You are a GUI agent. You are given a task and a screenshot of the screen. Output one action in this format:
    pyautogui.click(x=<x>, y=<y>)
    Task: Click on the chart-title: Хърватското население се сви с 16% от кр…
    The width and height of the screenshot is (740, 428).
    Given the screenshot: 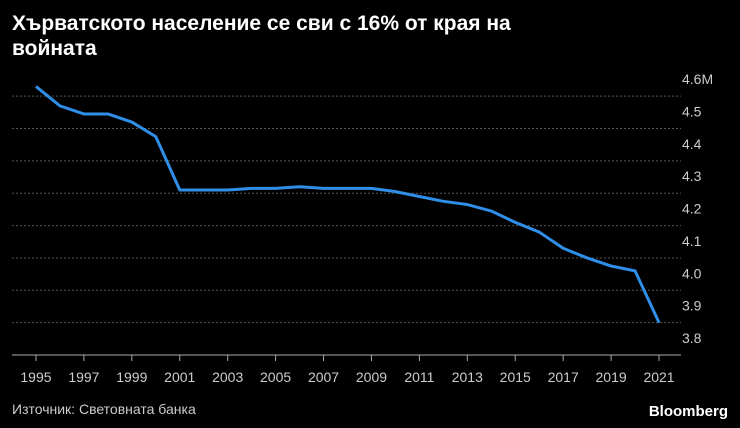 What is the action you would take?
    pyautogui.click(x=261, y=36)
    